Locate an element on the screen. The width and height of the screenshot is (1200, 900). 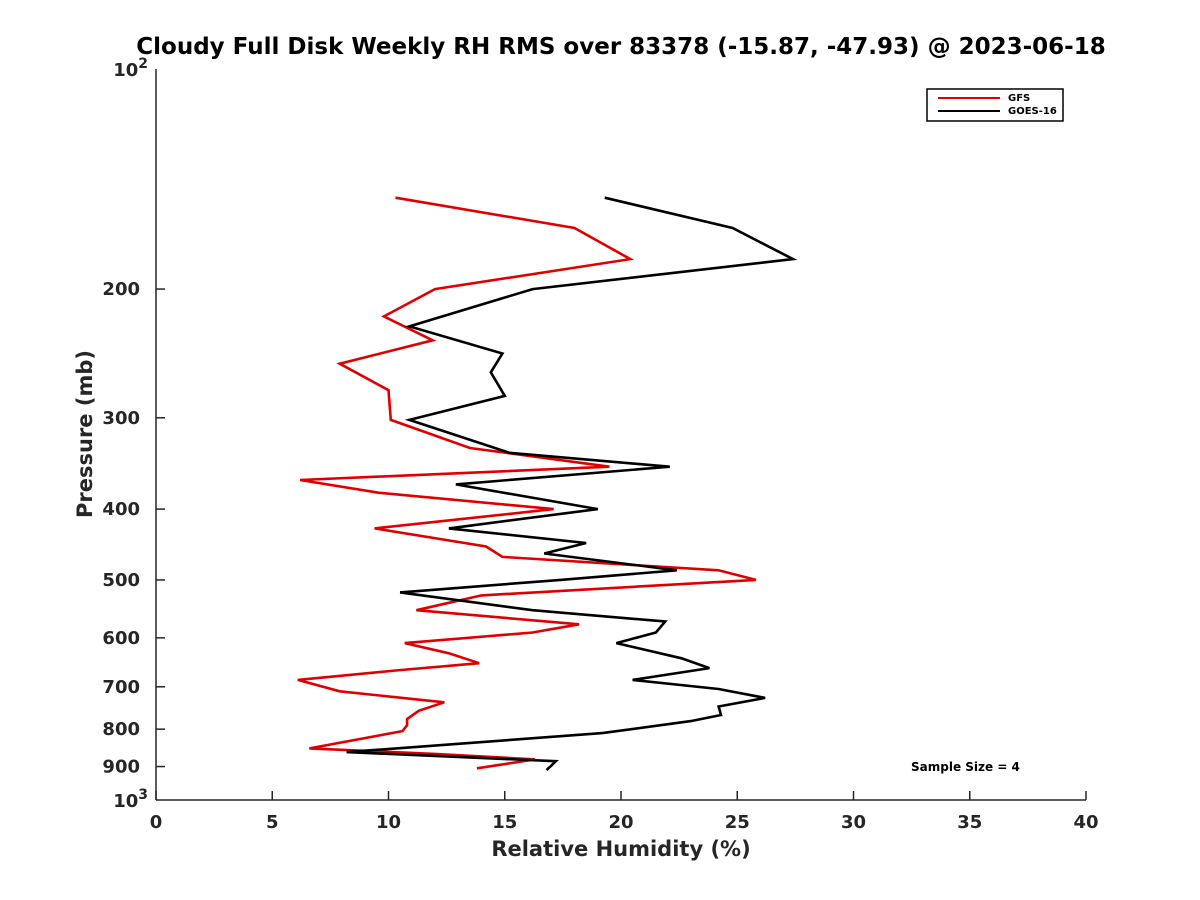
y-tick-label: 900 is located at coordinates (121, 767).